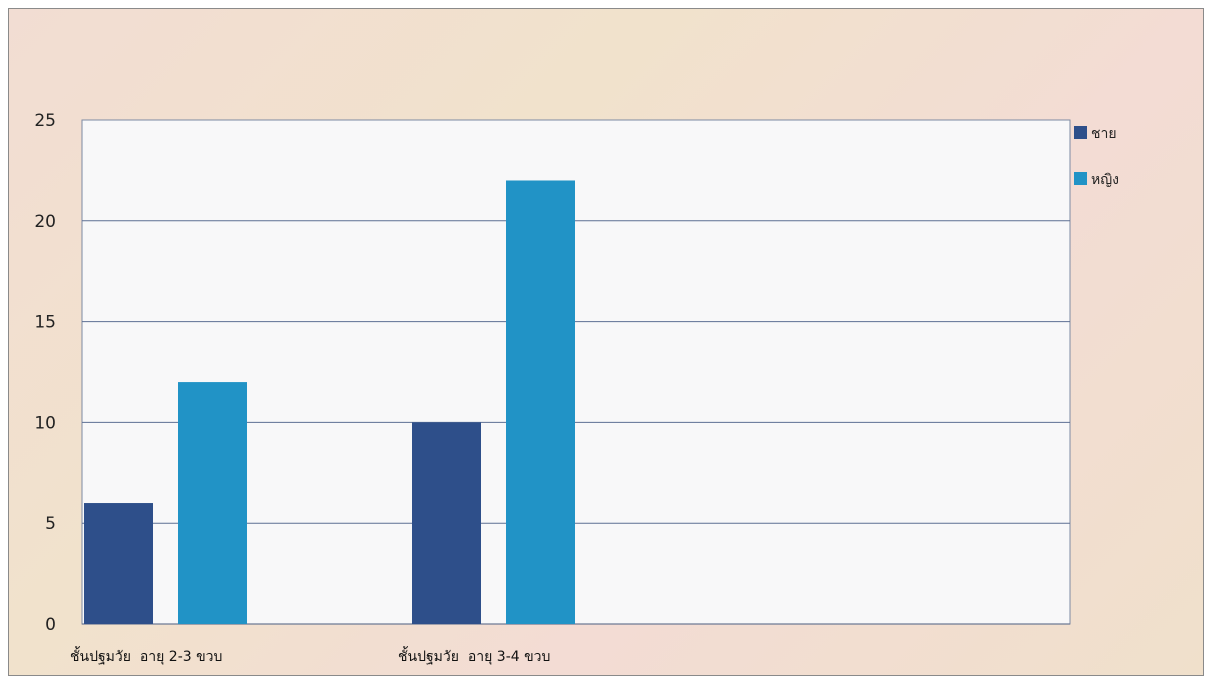 The width and height of the screenshot is (1214, 681). I want to click on y-tick-label: 5, so click(50, 524).